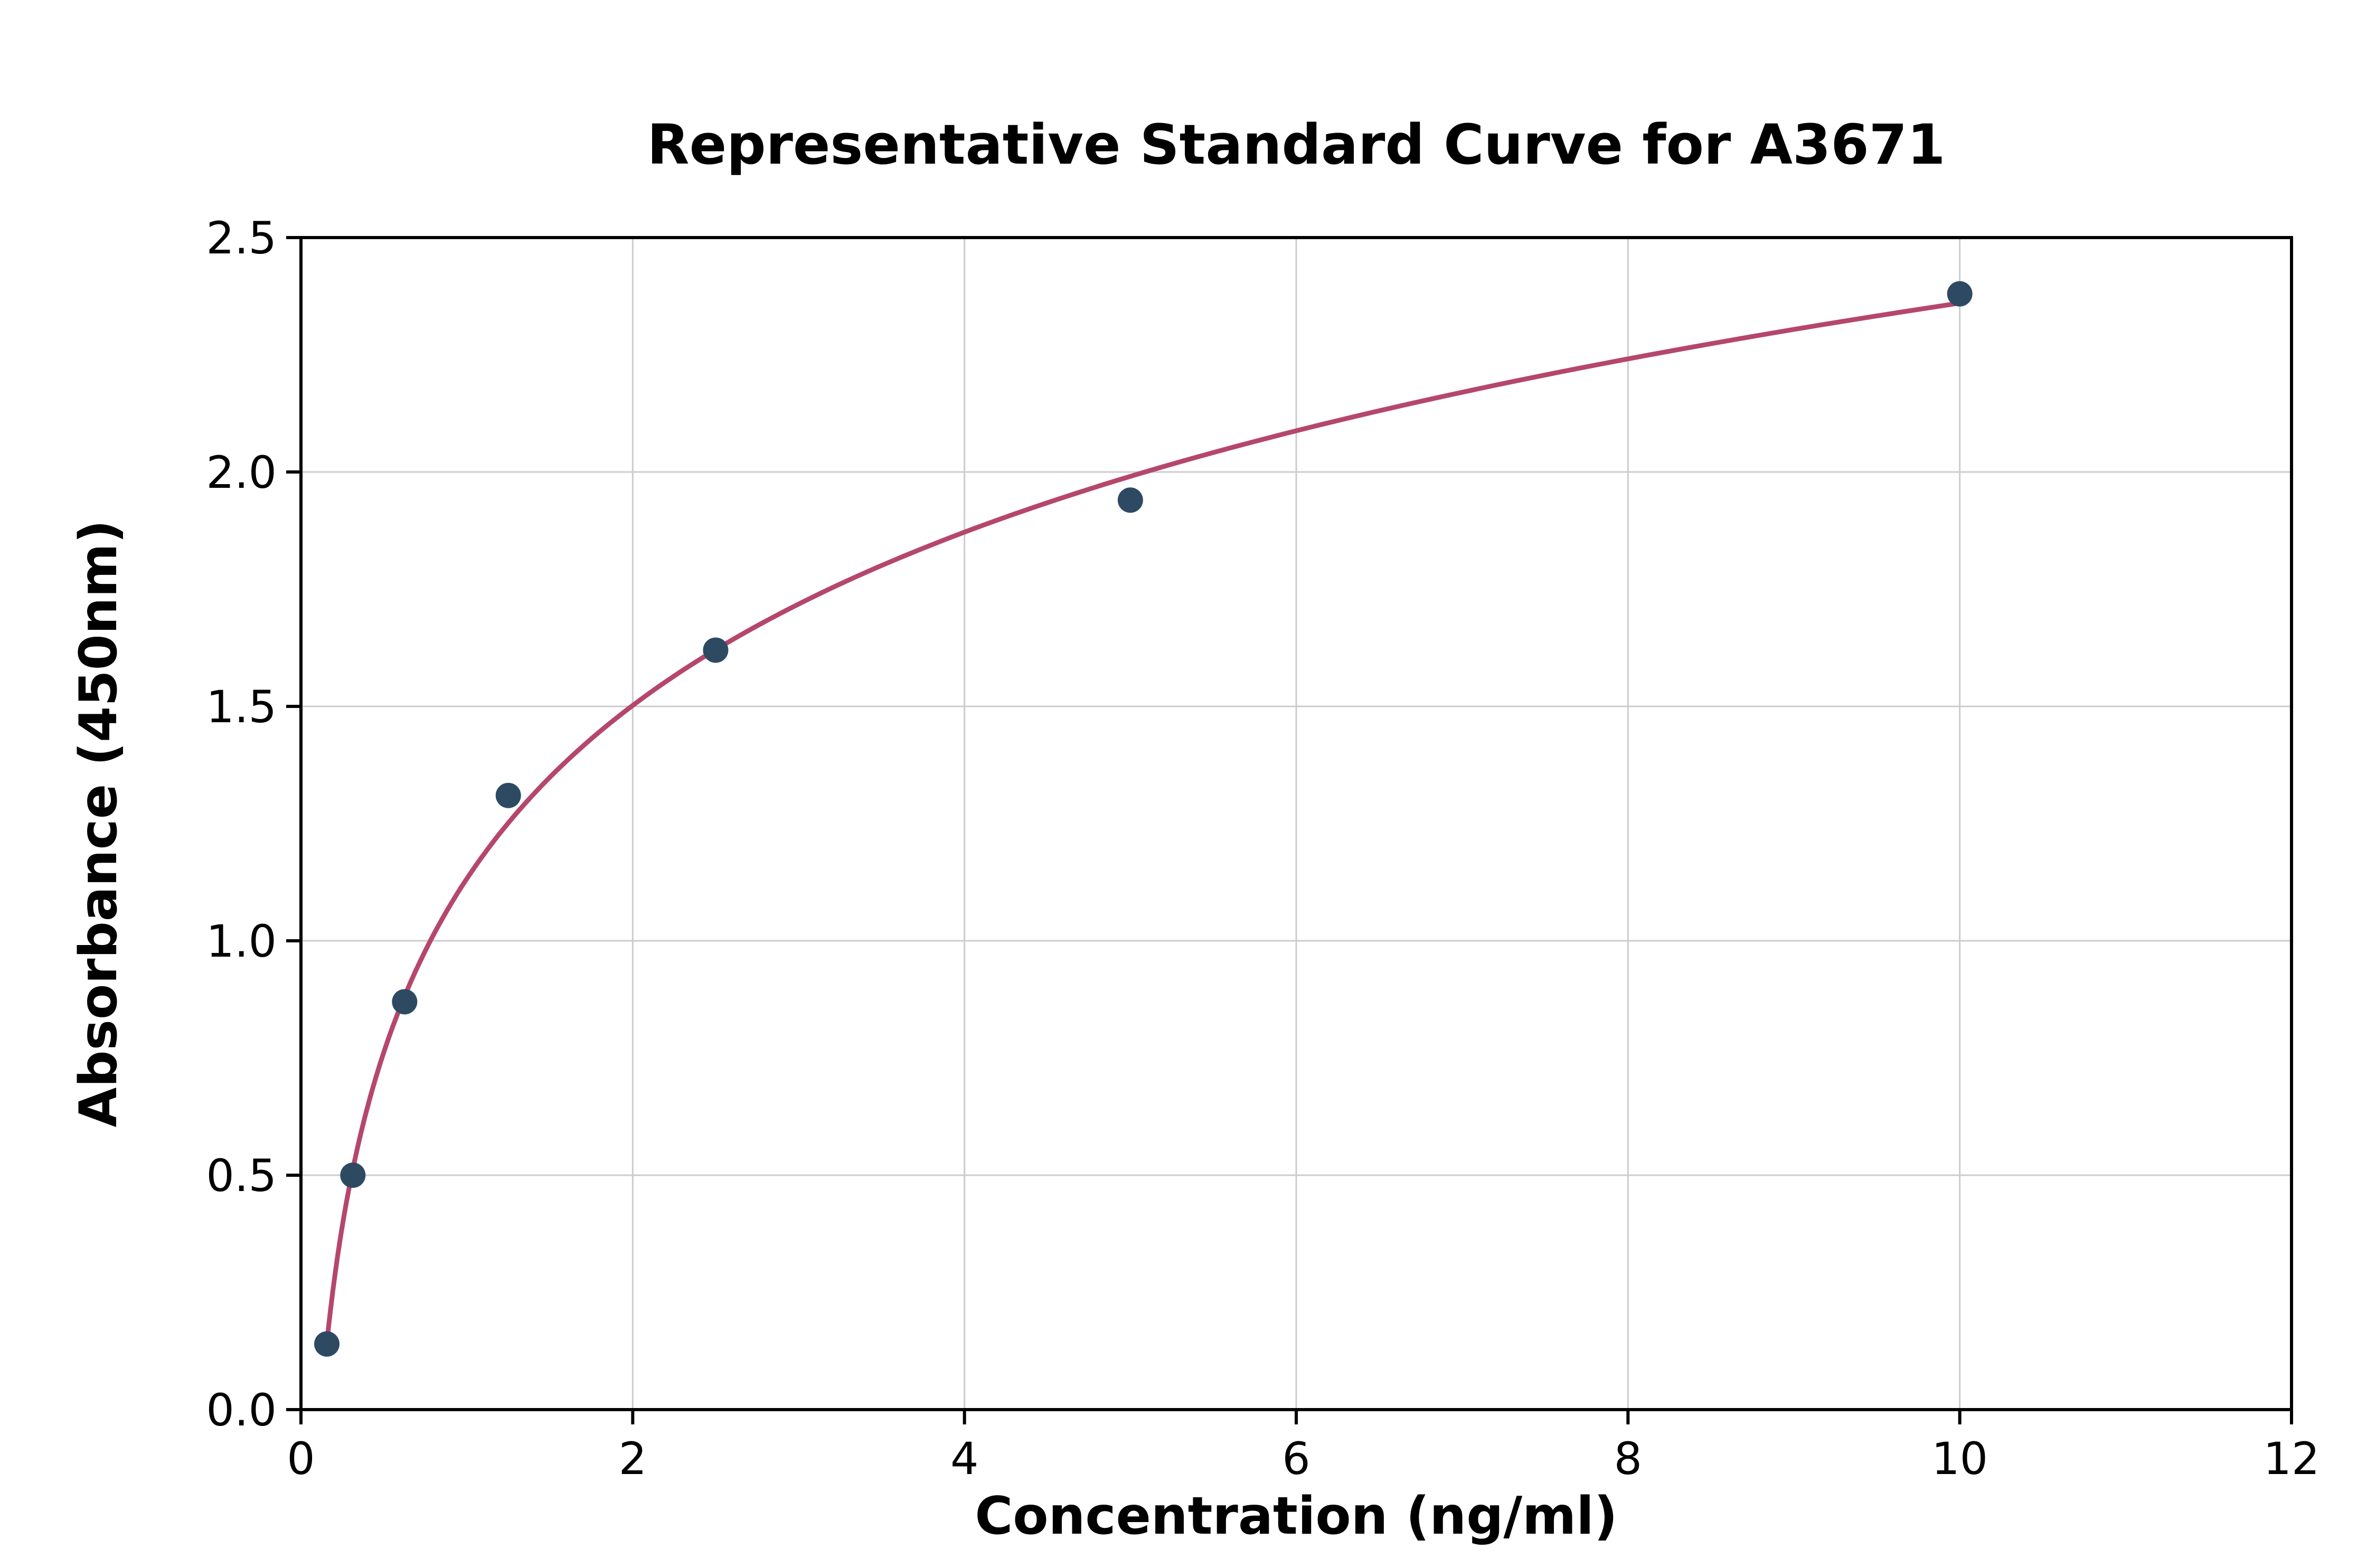  Describe the element at coordinates (1296, 1516) in the screenshot. I see `x-axis-label: Concentration (ng/ml)` at that location.